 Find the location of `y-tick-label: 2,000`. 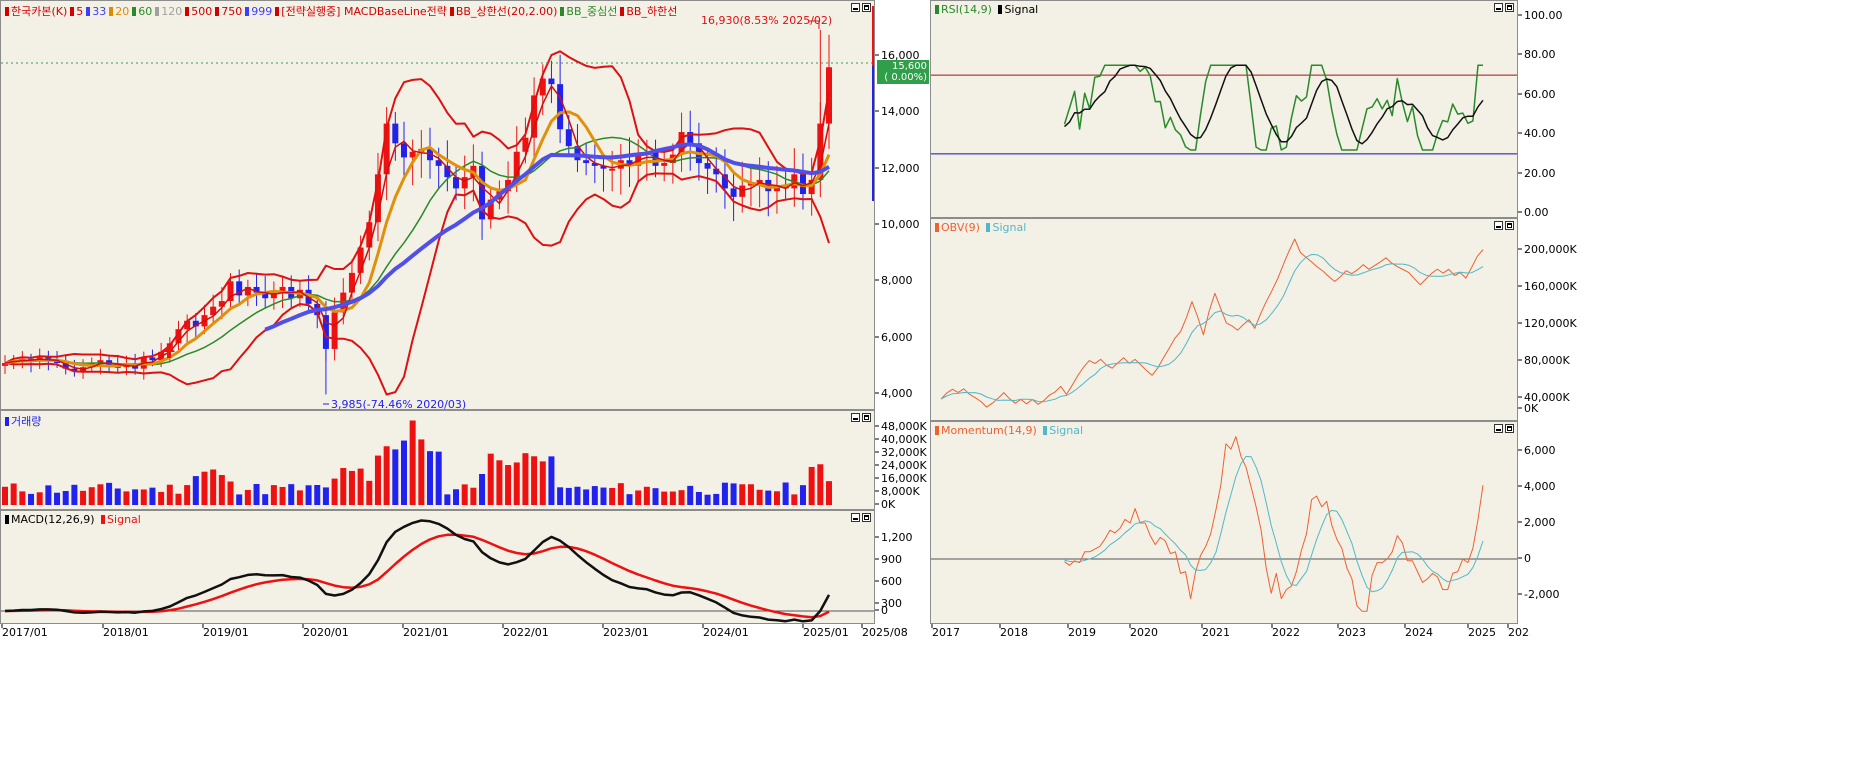

y-tick-label: 2,000 is located at coordinates (1540, 522).